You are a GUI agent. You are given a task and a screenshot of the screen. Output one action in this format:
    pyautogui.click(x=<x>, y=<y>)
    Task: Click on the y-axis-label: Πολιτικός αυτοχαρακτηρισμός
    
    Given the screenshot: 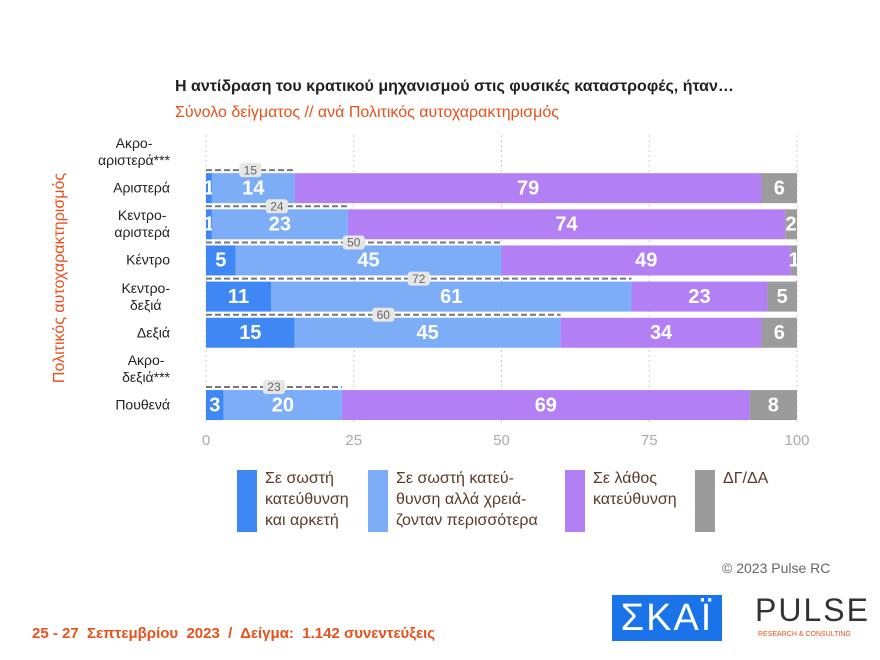 What is the action you would take?
    pyautogui.click(x=59, y=278)
    